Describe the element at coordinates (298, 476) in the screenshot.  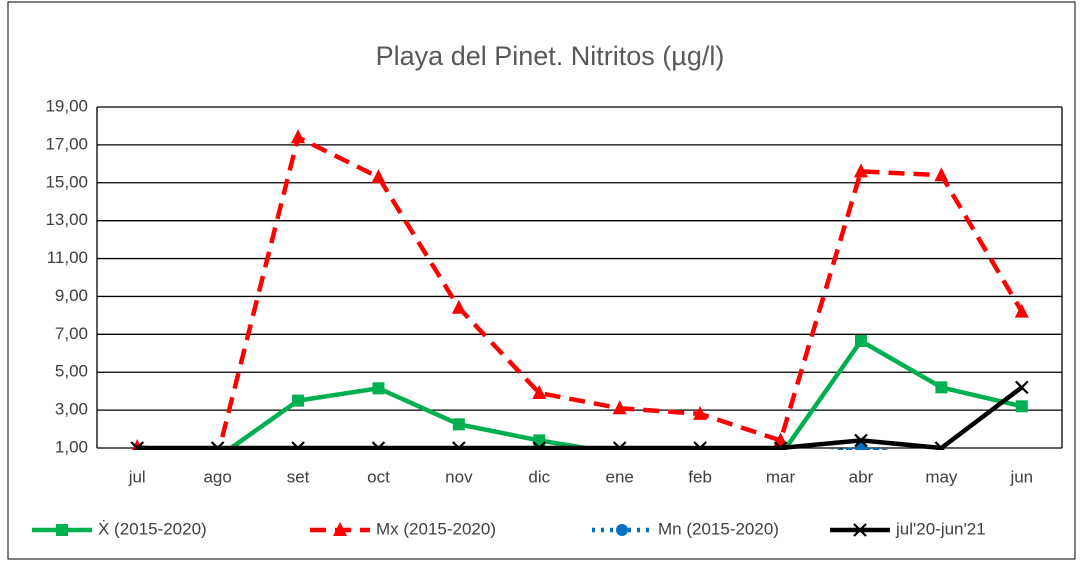
I see `x-tick-label: set` at that location.